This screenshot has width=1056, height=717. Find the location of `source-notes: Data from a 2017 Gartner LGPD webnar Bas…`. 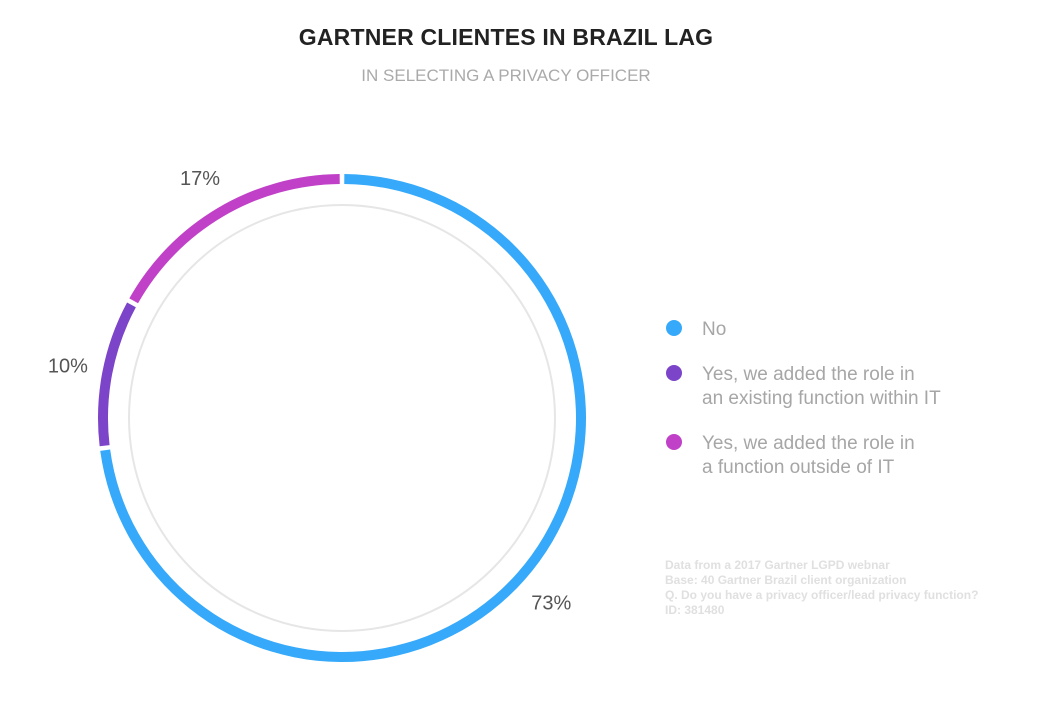

source-notes: Data from a 2017 Gartner LGPD webnar Bas… is located at coordinates (821, 588).